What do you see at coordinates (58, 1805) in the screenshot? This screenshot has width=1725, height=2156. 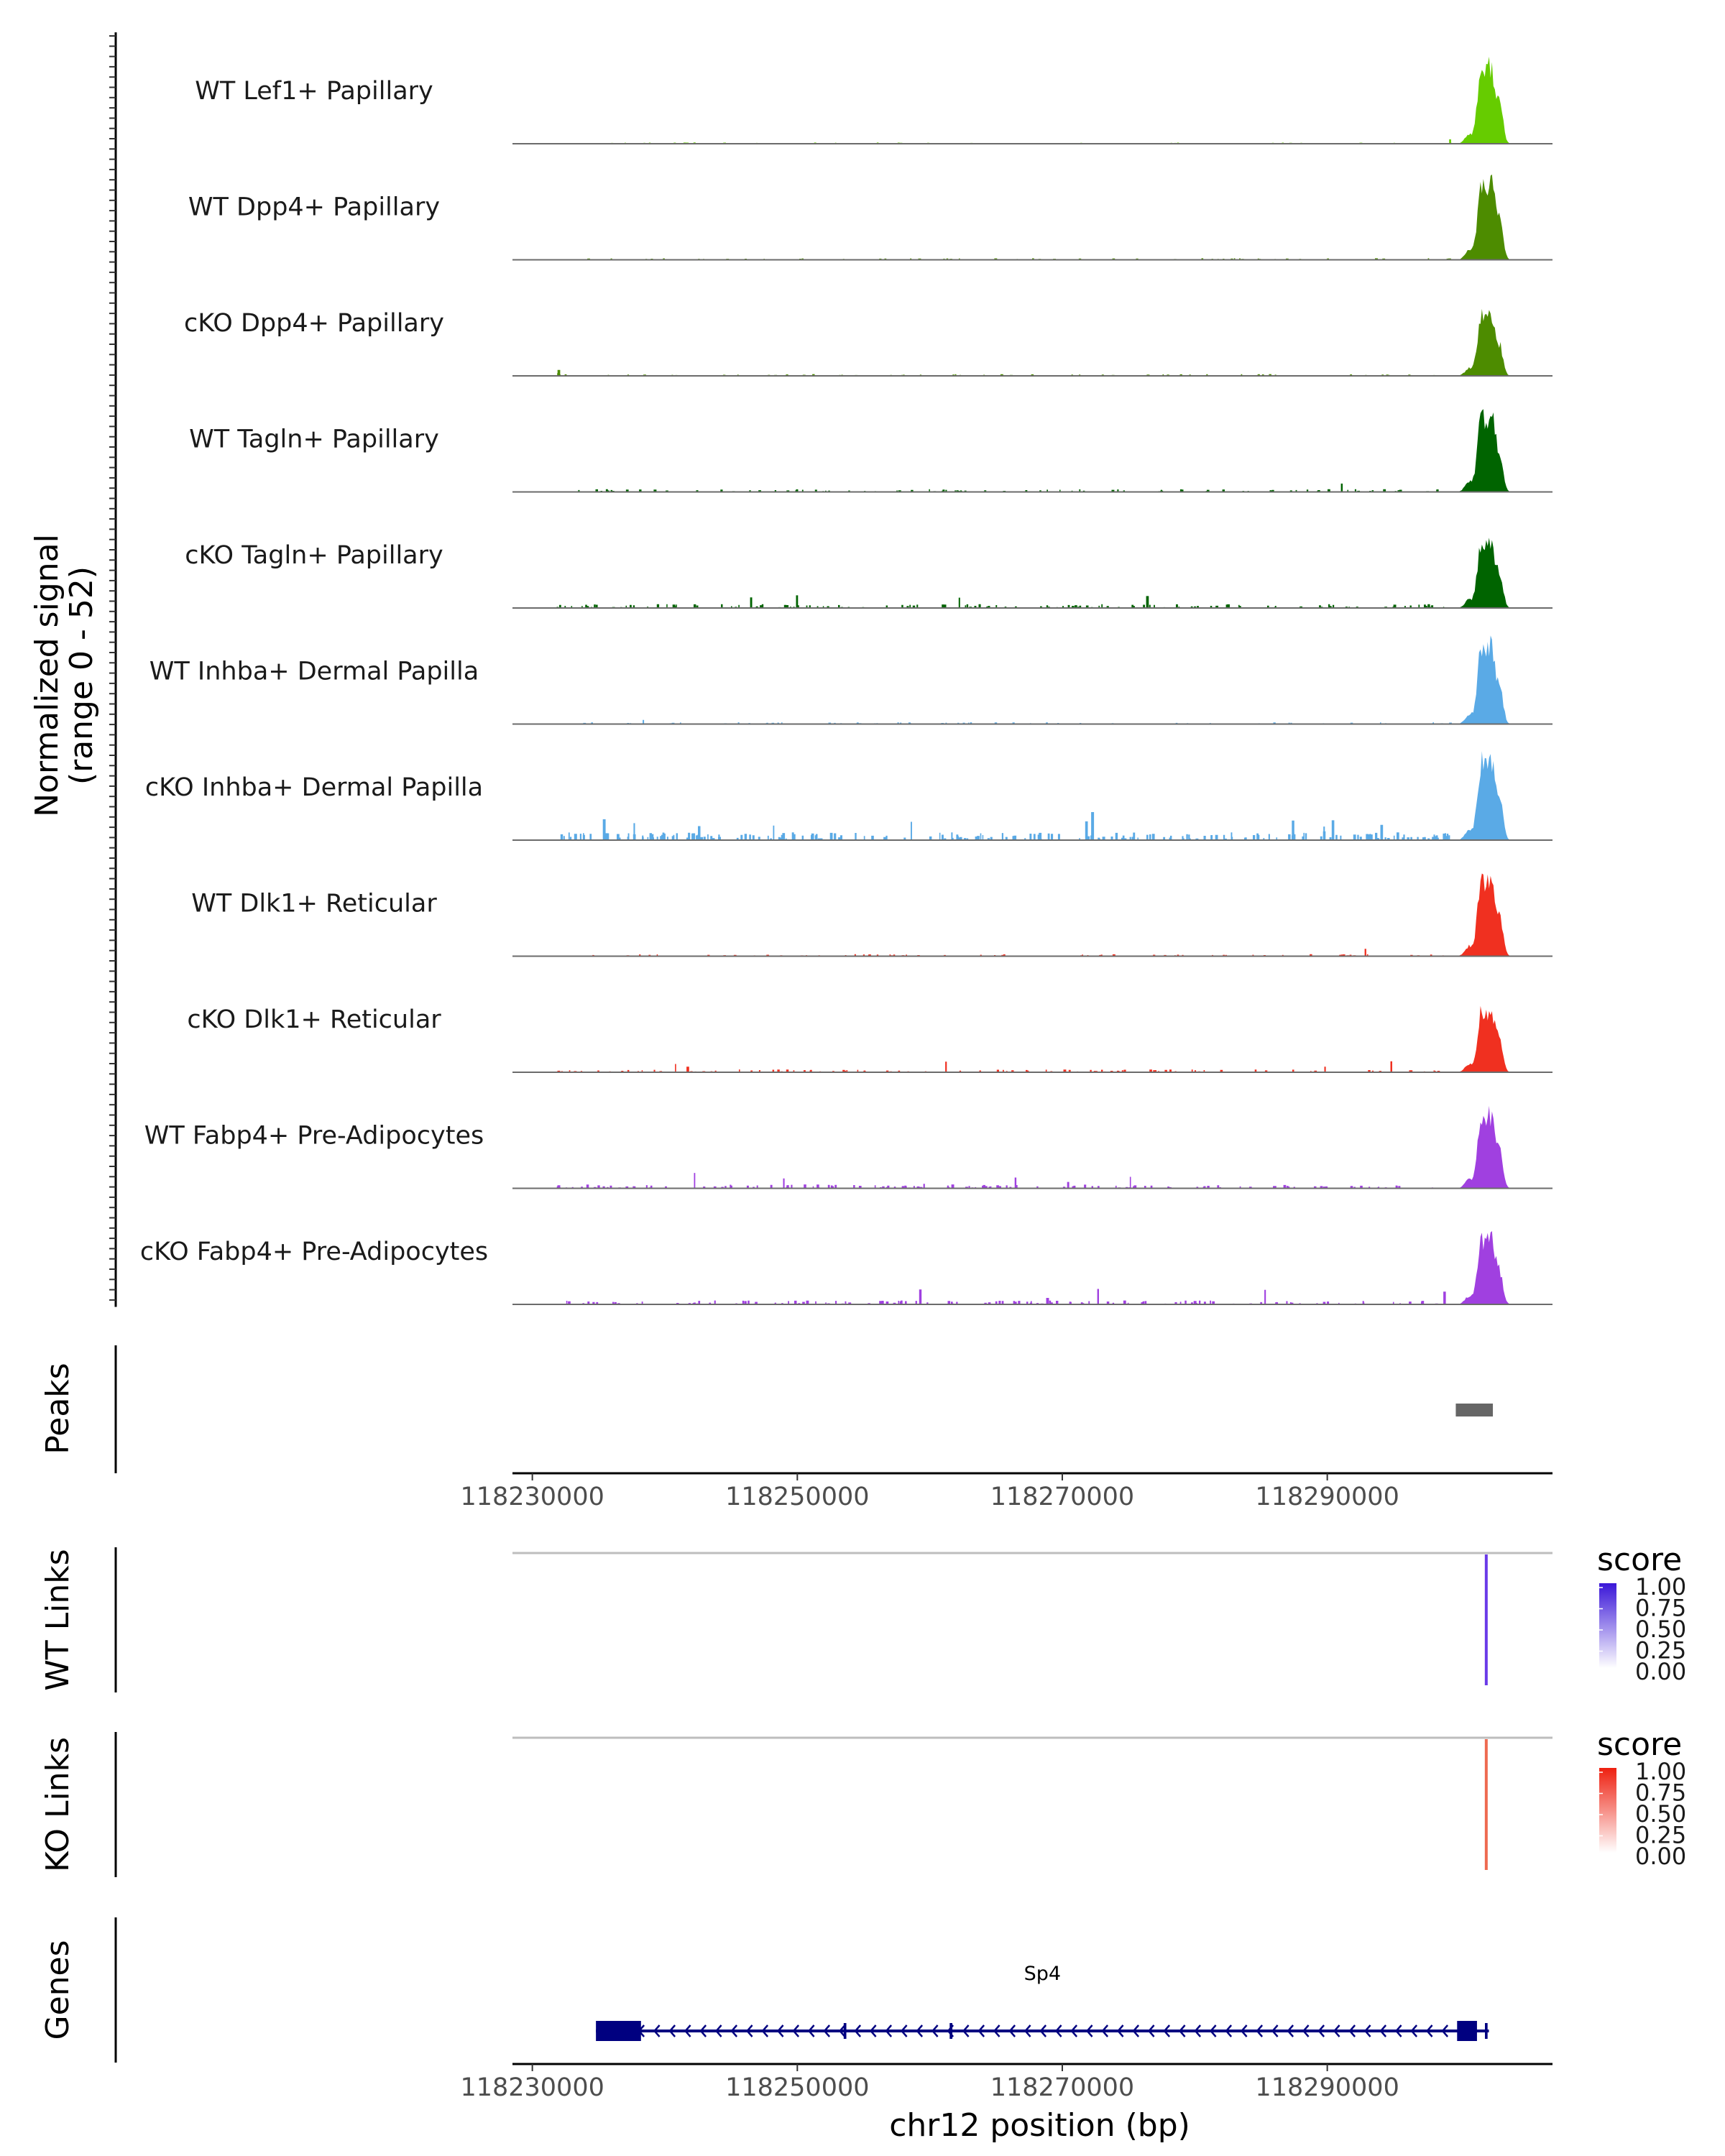 I see `links-label: KO Links` at bounding box center [58, 1805].